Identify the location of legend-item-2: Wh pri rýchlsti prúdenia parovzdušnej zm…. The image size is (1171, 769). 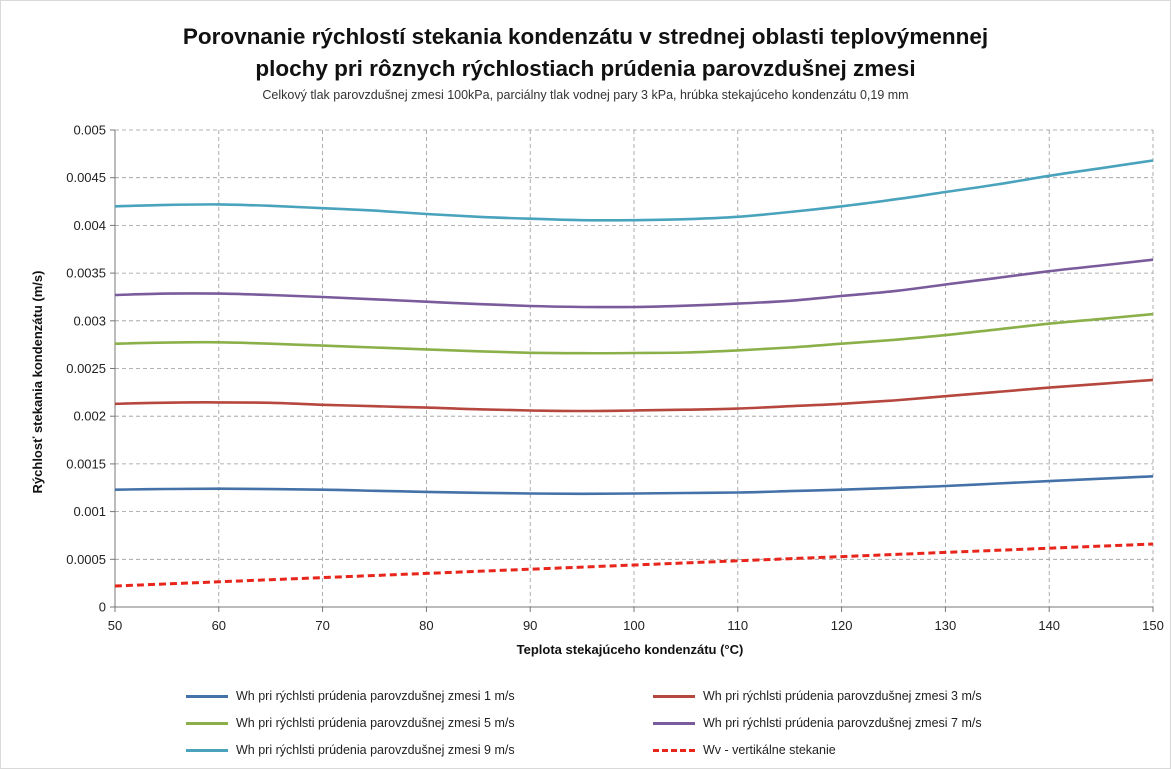
(817, 696).